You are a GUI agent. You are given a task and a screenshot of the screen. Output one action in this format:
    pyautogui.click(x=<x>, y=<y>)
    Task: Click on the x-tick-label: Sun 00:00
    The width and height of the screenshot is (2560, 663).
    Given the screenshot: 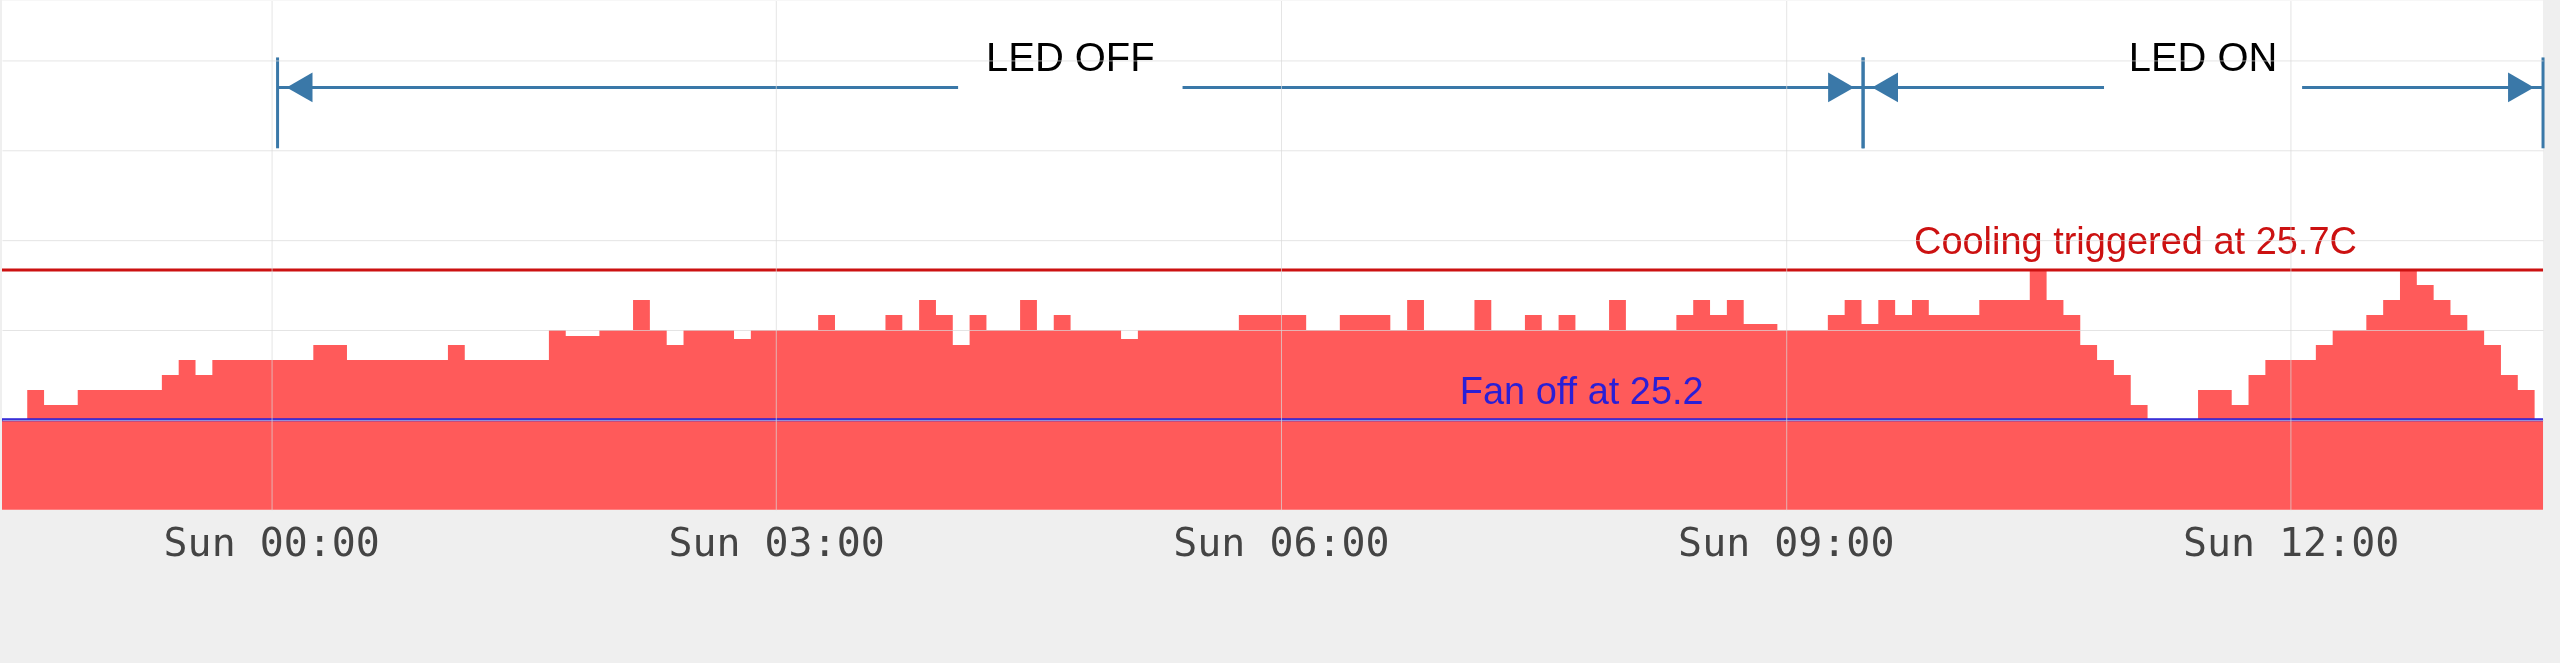 What is the action you would take?
    pyautogui.click(x=271, y=542)
    